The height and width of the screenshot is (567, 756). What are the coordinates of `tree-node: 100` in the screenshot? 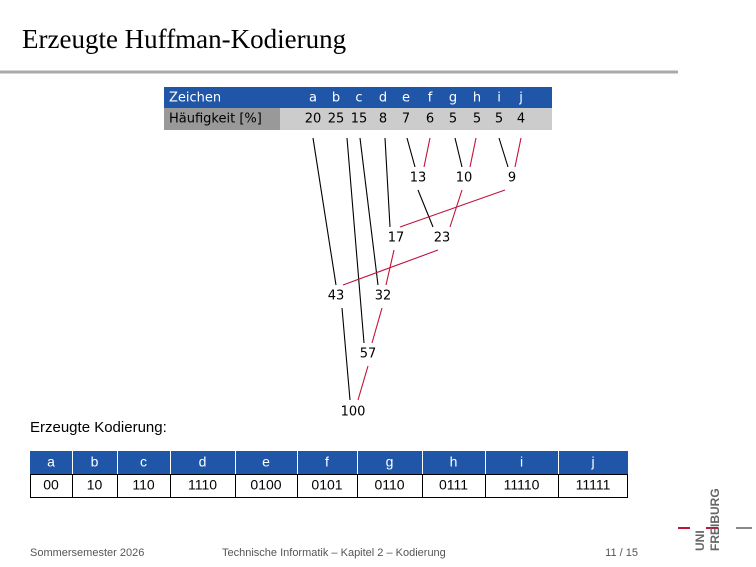 It's located at (353, 412).